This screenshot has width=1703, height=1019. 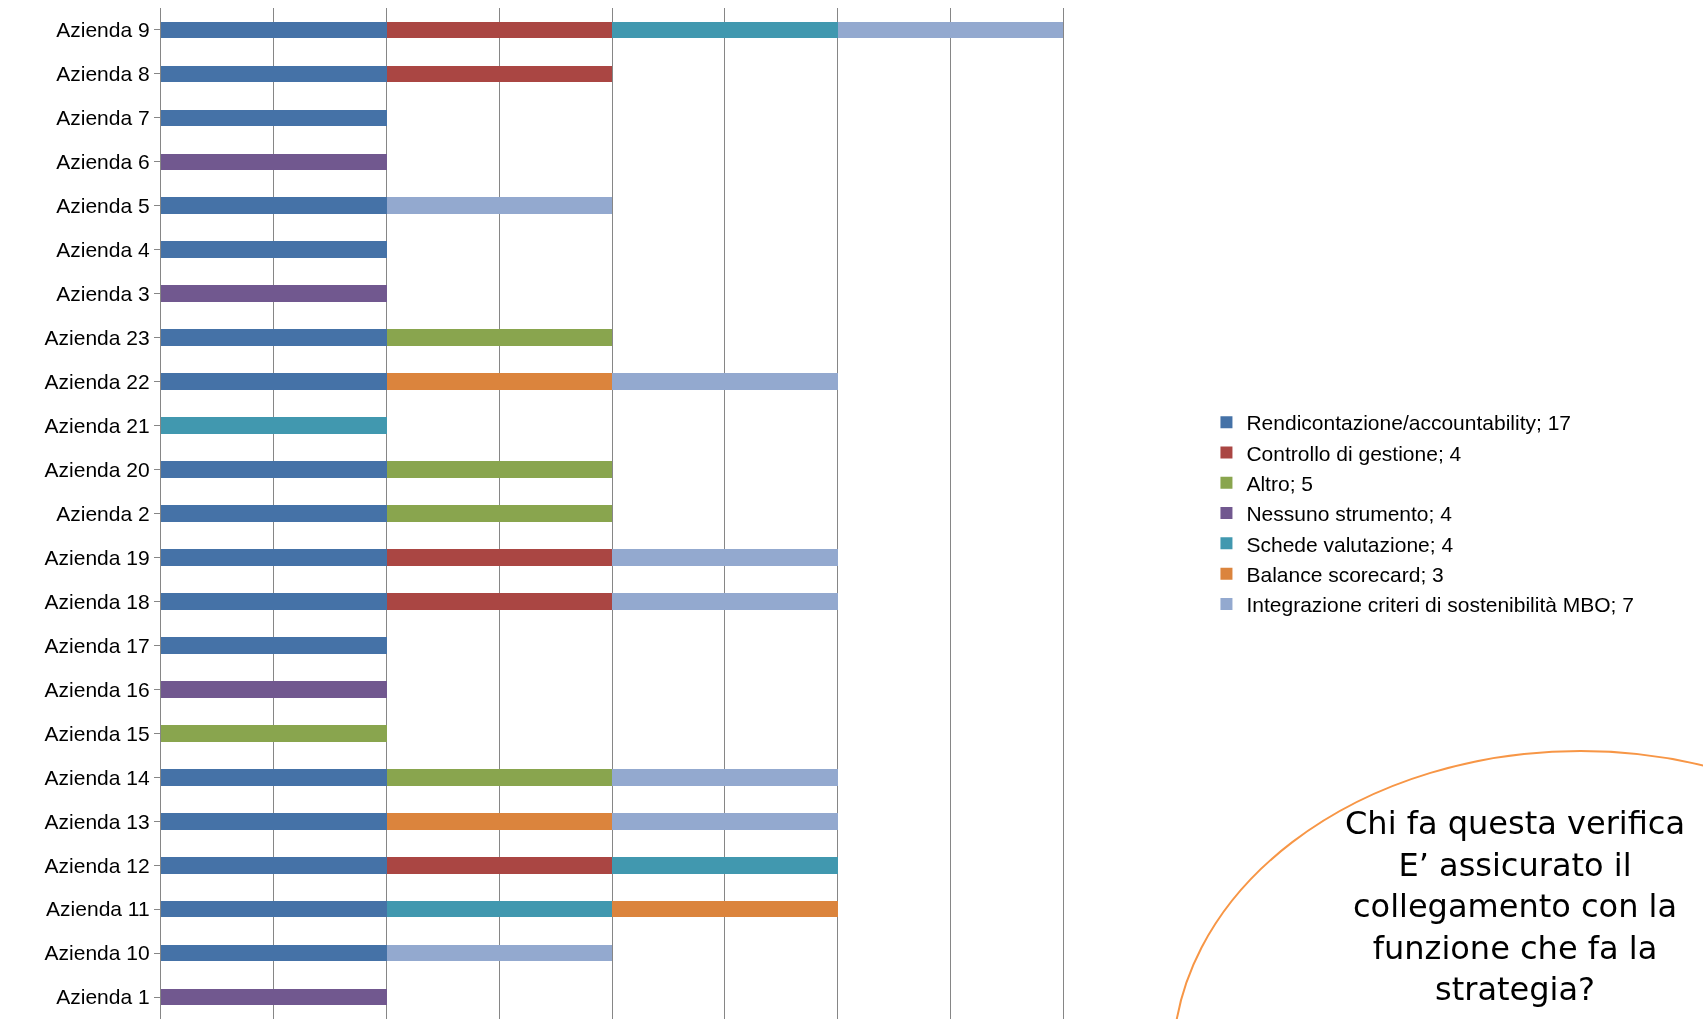 What do you see at coordinates (1279, 483) in the screenshot?
I see `legend-label: Altro; 5` at bounding box center [1279, 483].